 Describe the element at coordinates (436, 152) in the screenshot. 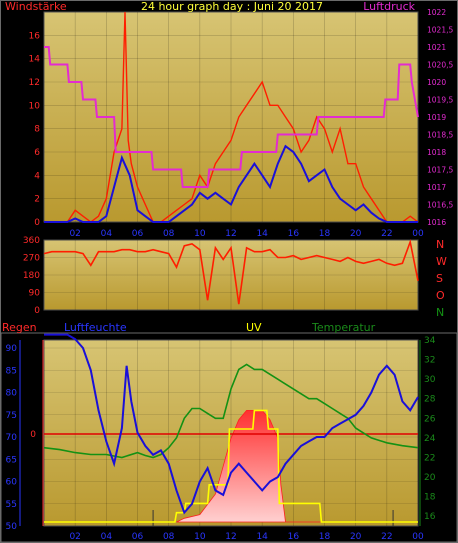

I see `pressure-y-tick-label: 1018` at that location.